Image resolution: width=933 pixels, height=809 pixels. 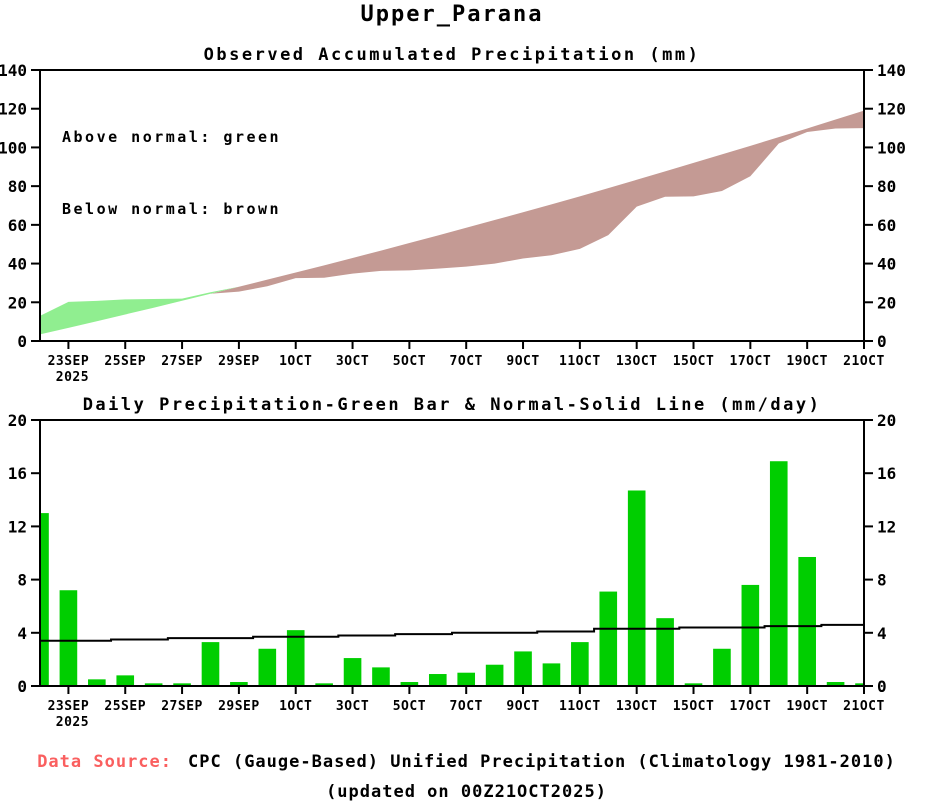 What do you see at coordinates (17, 264) in the screenshot?
I see `y-tick-label-left: 40` at bounding box center [17, 264].